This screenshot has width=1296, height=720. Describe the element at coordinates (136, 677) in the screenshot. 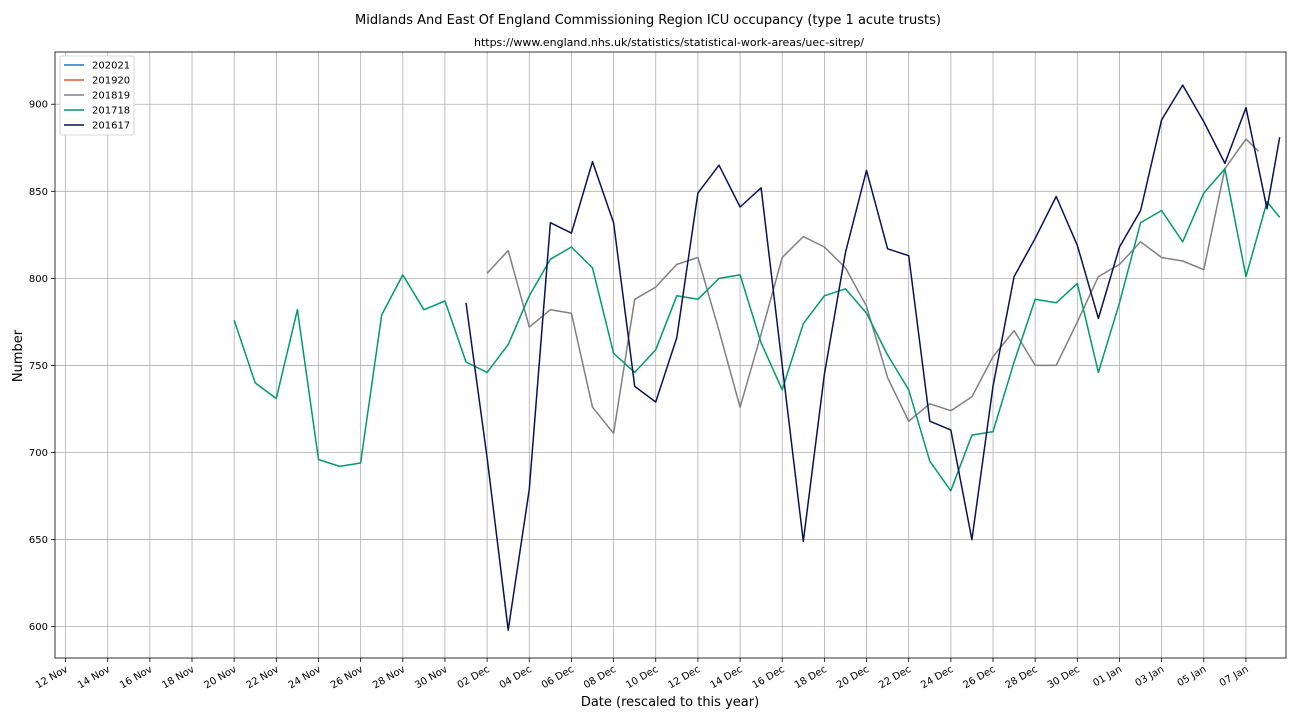

I see `x-tick-label: 16 Nov` at that location.